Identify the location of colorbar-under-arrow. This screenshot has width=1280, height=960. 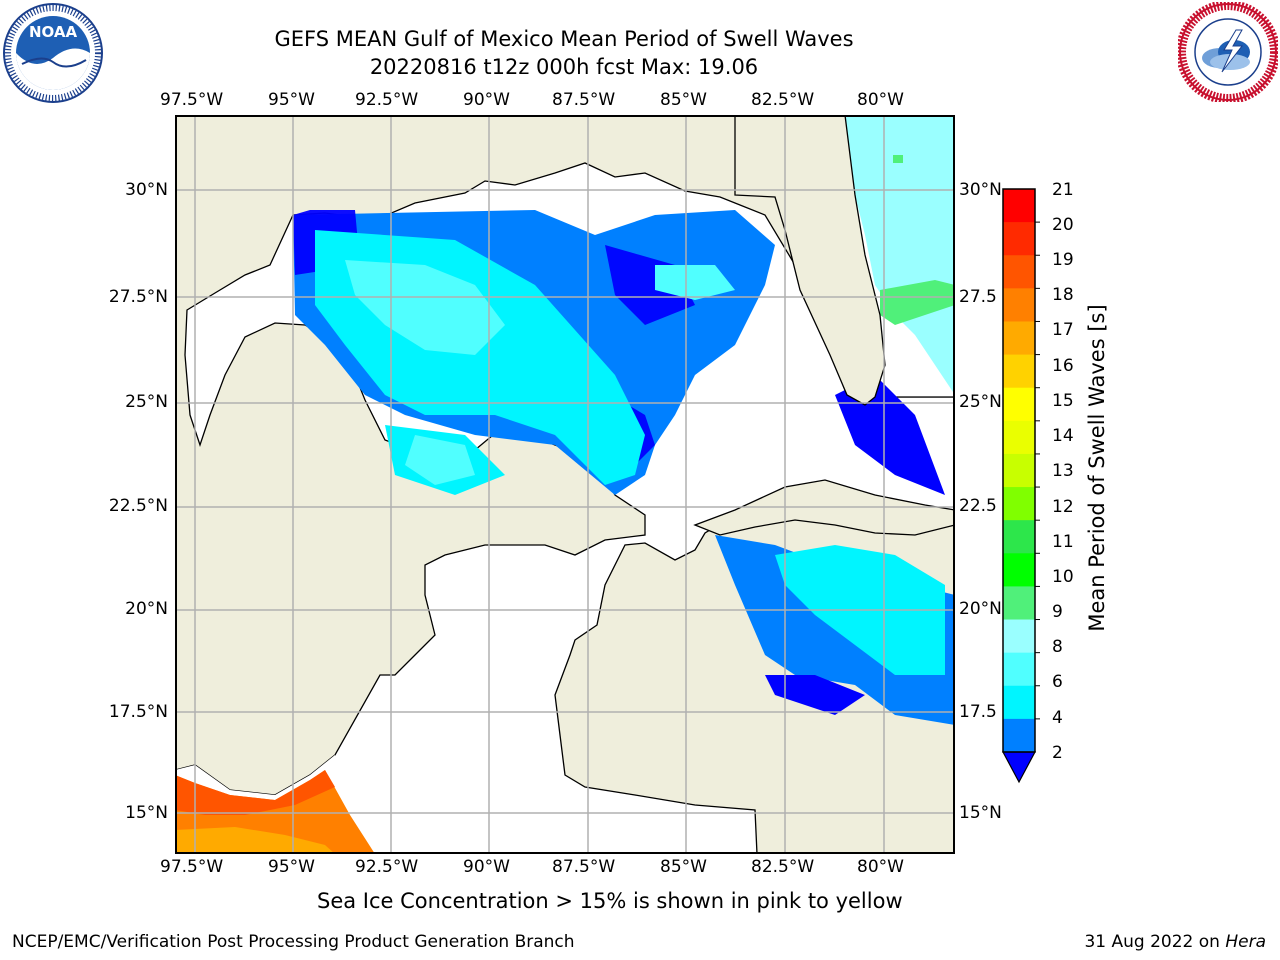
(1019, 767).